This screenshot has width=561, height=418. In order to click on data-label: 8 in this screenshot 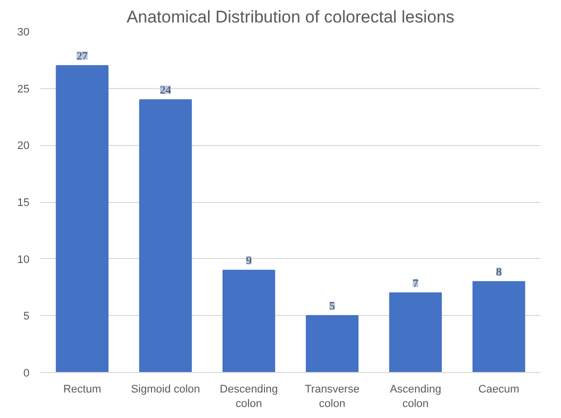, I will do `click(499, 272)`.